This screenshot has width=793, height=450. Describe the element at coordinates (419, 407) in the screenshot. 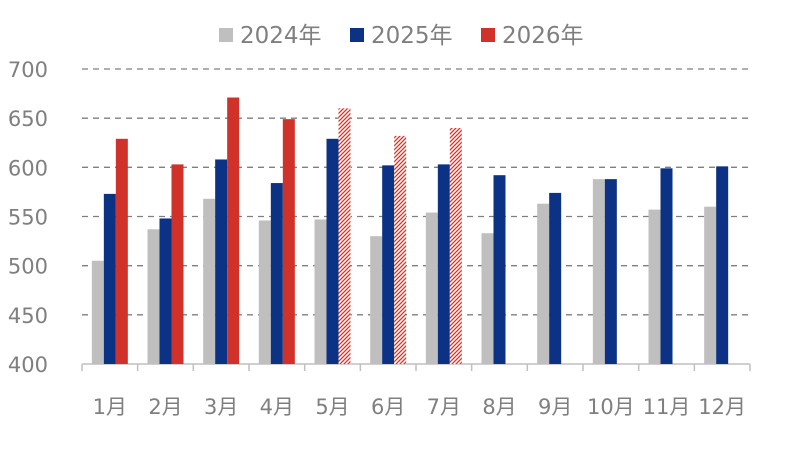

I see `x-tick-labels: 1月 2月 3月 4月 5月 6月 7月 8月 9月 10月 11月 12月` at that location.